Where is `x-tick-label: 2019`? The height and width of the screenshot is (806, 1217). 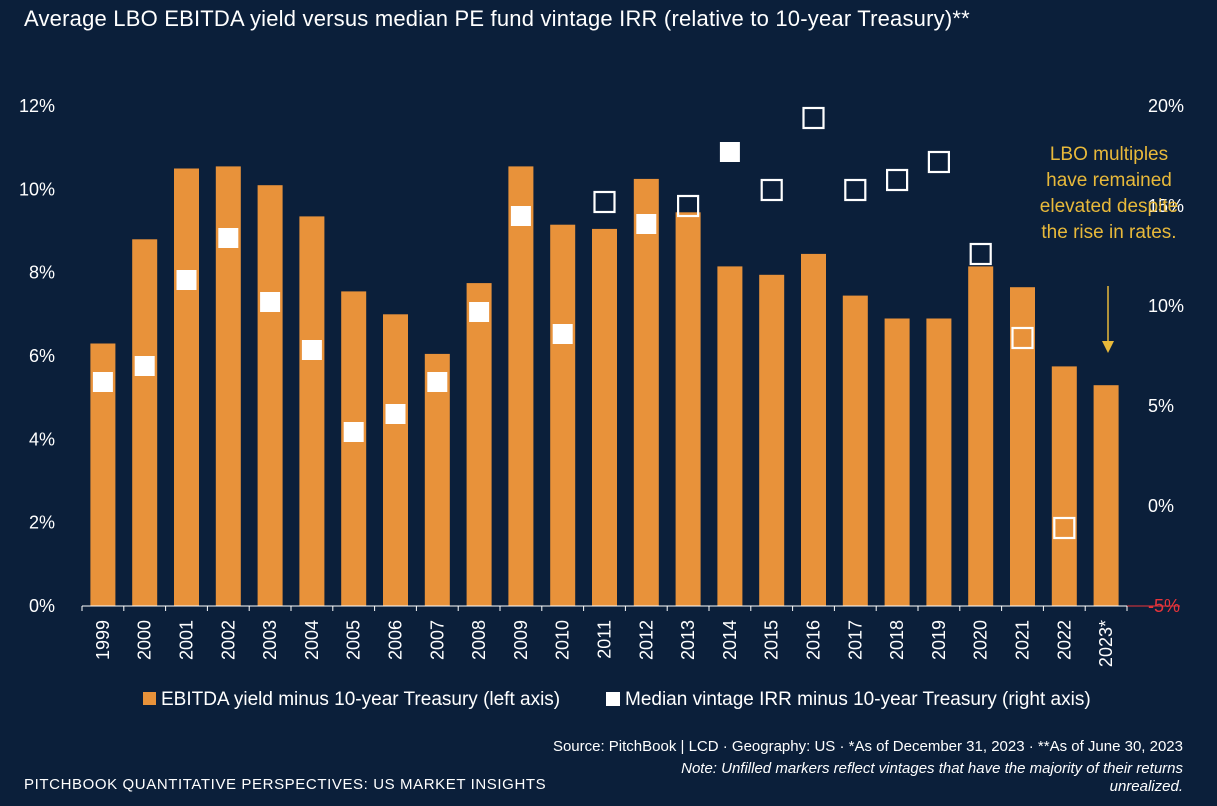 x-tick-label: 2019 is located at coordinates (939, 640).